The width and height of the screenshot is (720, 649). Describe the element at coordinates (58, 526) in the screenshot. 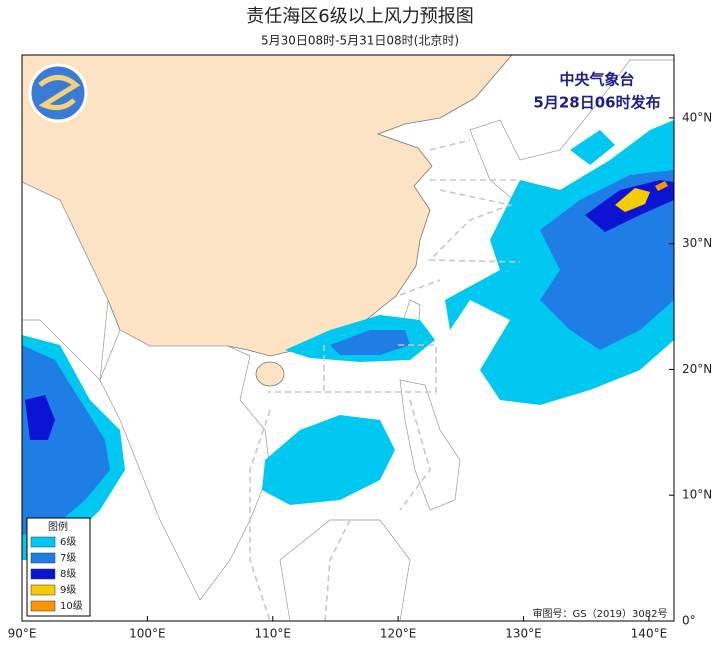

I see `legend-title: 图例` at that location.